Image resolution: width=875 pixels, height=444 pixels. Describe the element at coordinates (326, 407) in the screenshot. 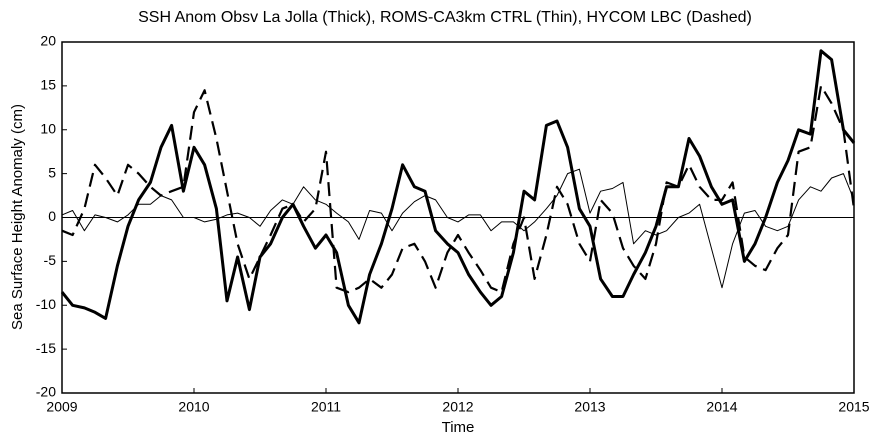

I see `x-tick-label: 2011` at that location.